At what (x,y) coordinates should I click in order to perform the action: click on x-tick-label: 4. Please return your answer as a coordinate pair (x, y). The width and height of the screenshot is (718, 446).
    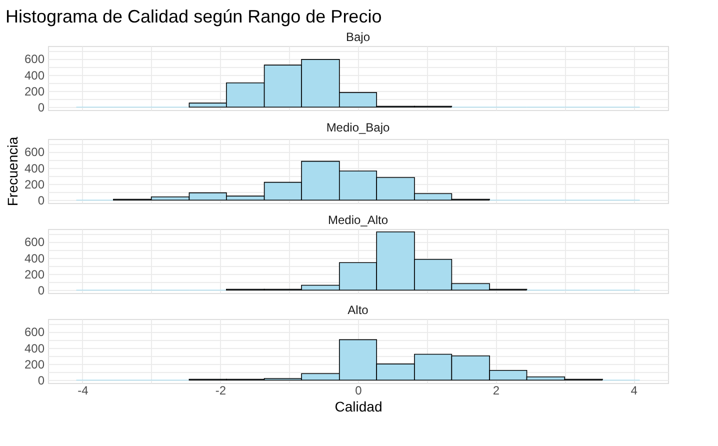
    Looking at the image, I should click on (634, 391).